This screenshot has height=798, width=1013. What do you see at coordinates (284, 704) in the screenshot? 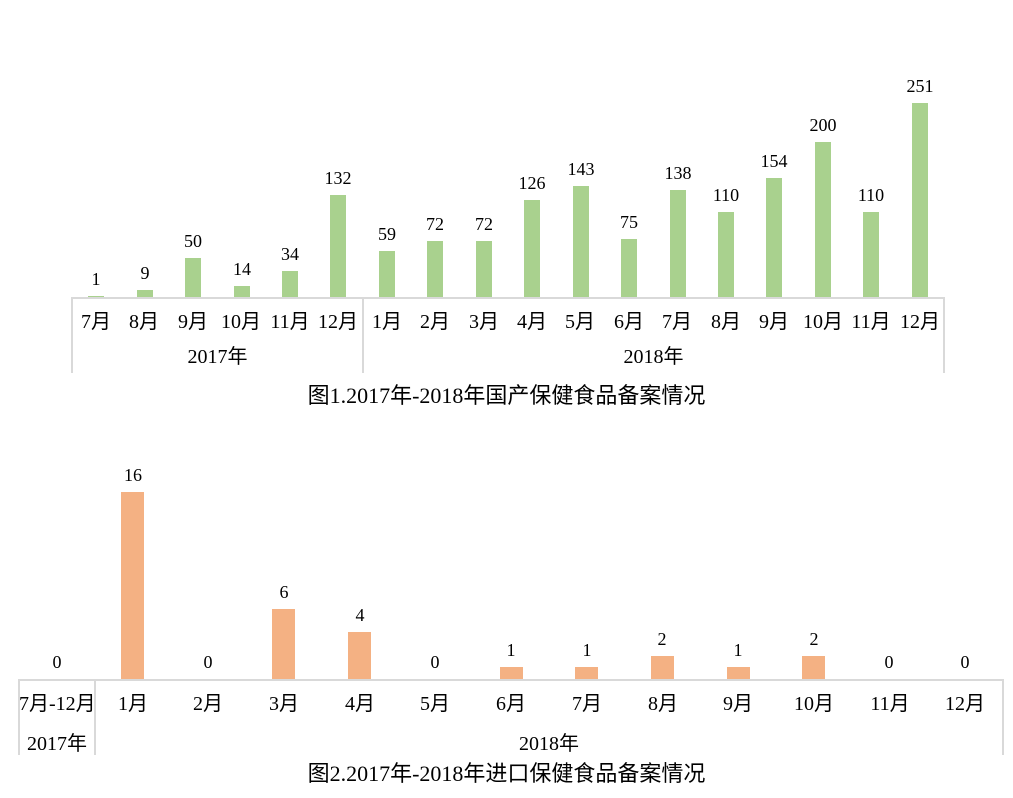
I see `imported-month-tick-label: 3月` at bounding box center [284, 704].